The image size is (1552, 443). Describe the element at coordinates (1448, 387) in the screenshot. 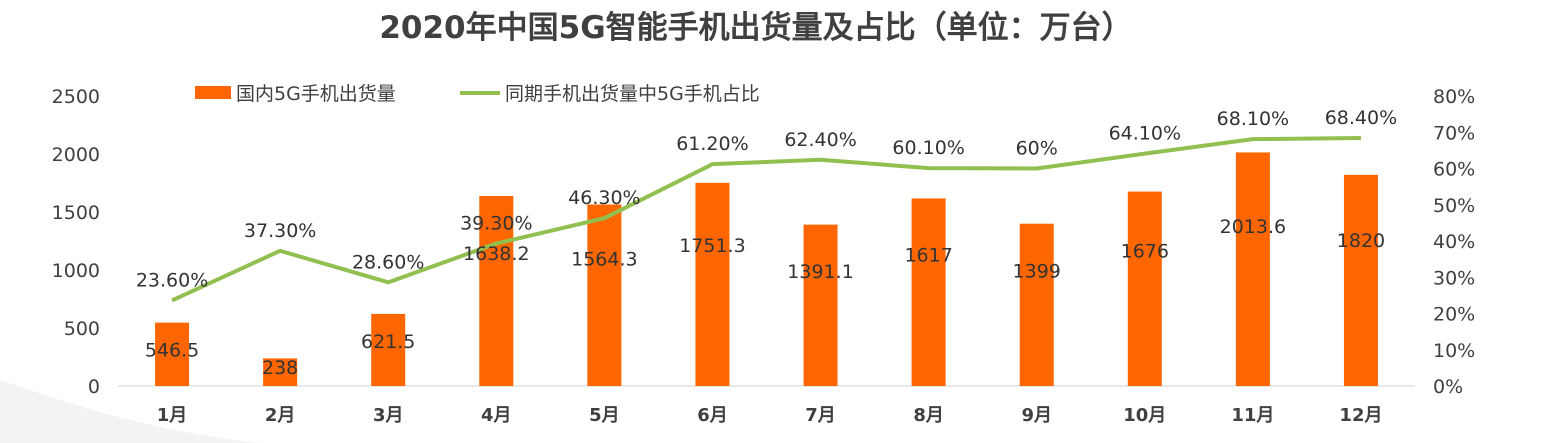

I see `right-axis-tick-label: 0%` at that location.